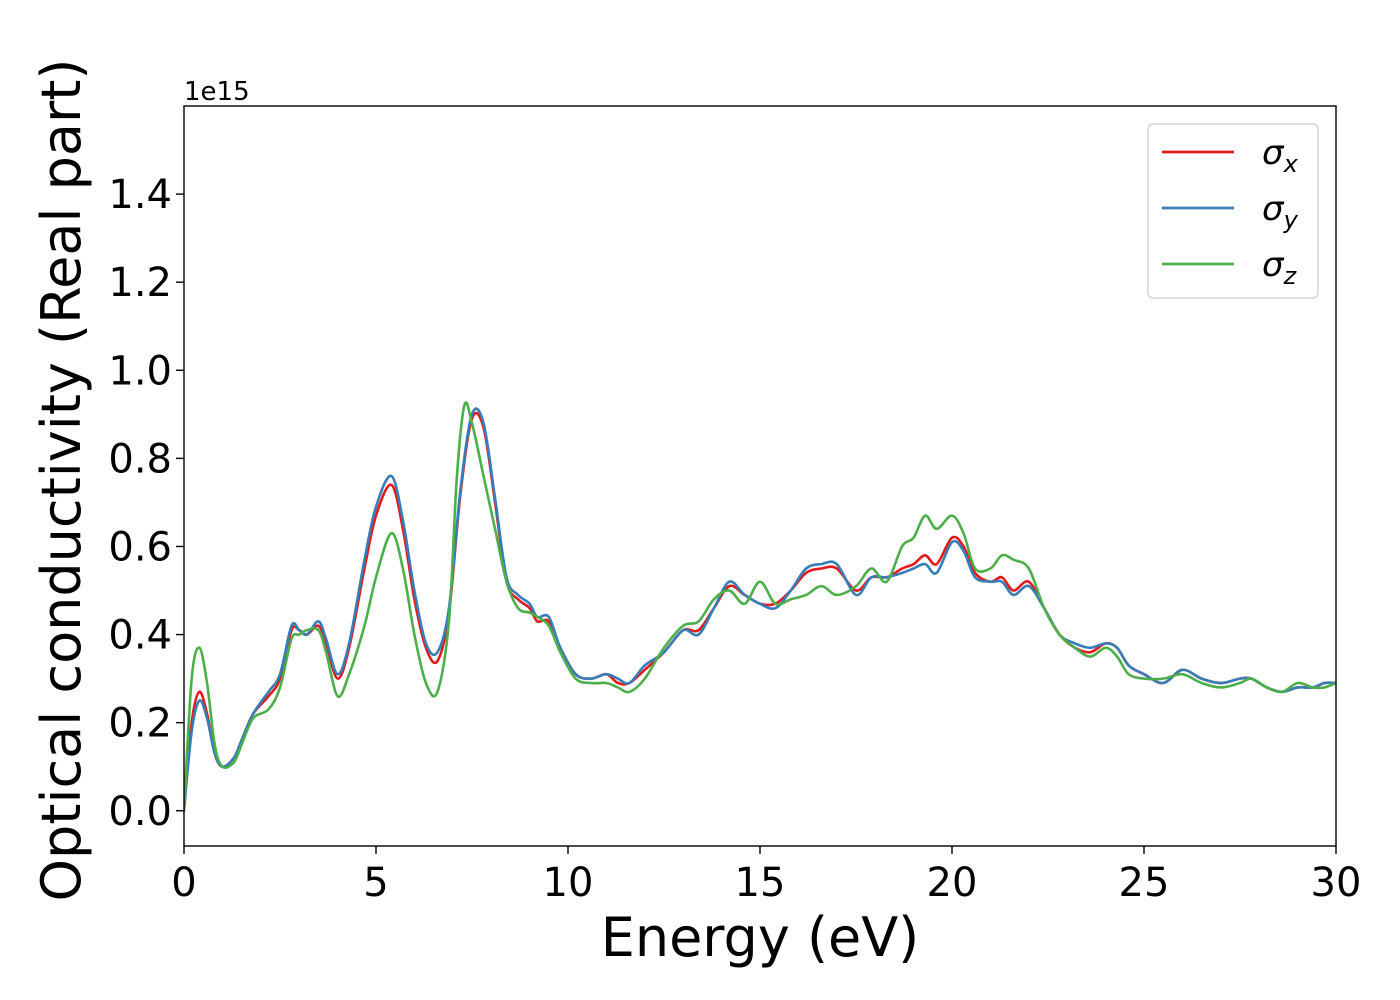 The height and width of the screenshot is (1000, 1400). I want to click on legend-box, so click(1233, 211).